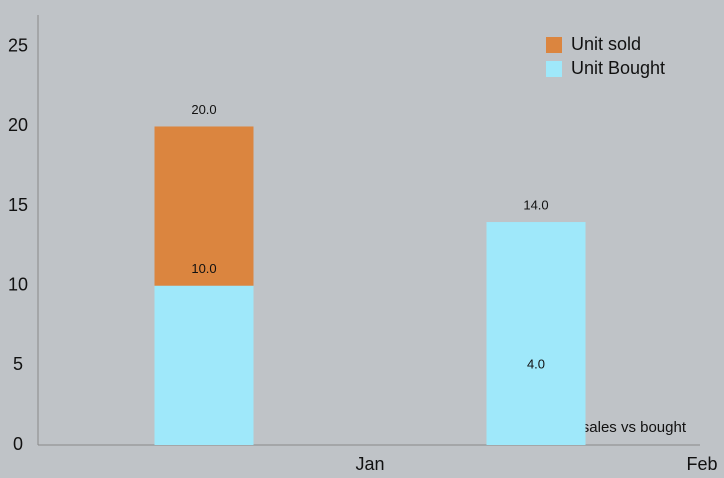 This screenshot has height=478, width=724. I want to click on y-tick-label: 20, so click(18, 125).